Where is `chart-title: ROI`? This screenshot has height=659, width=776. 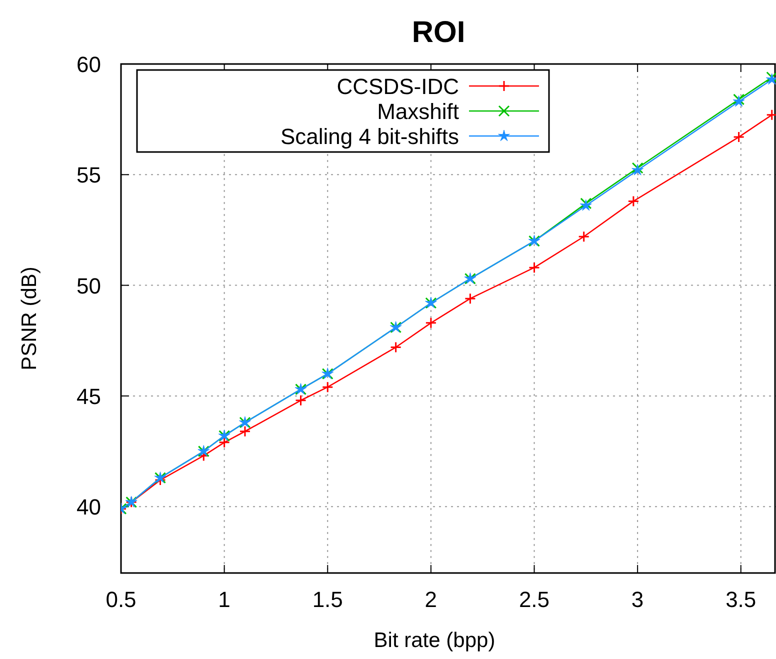
chart-title: ROI is located at coordinates (439, 32).